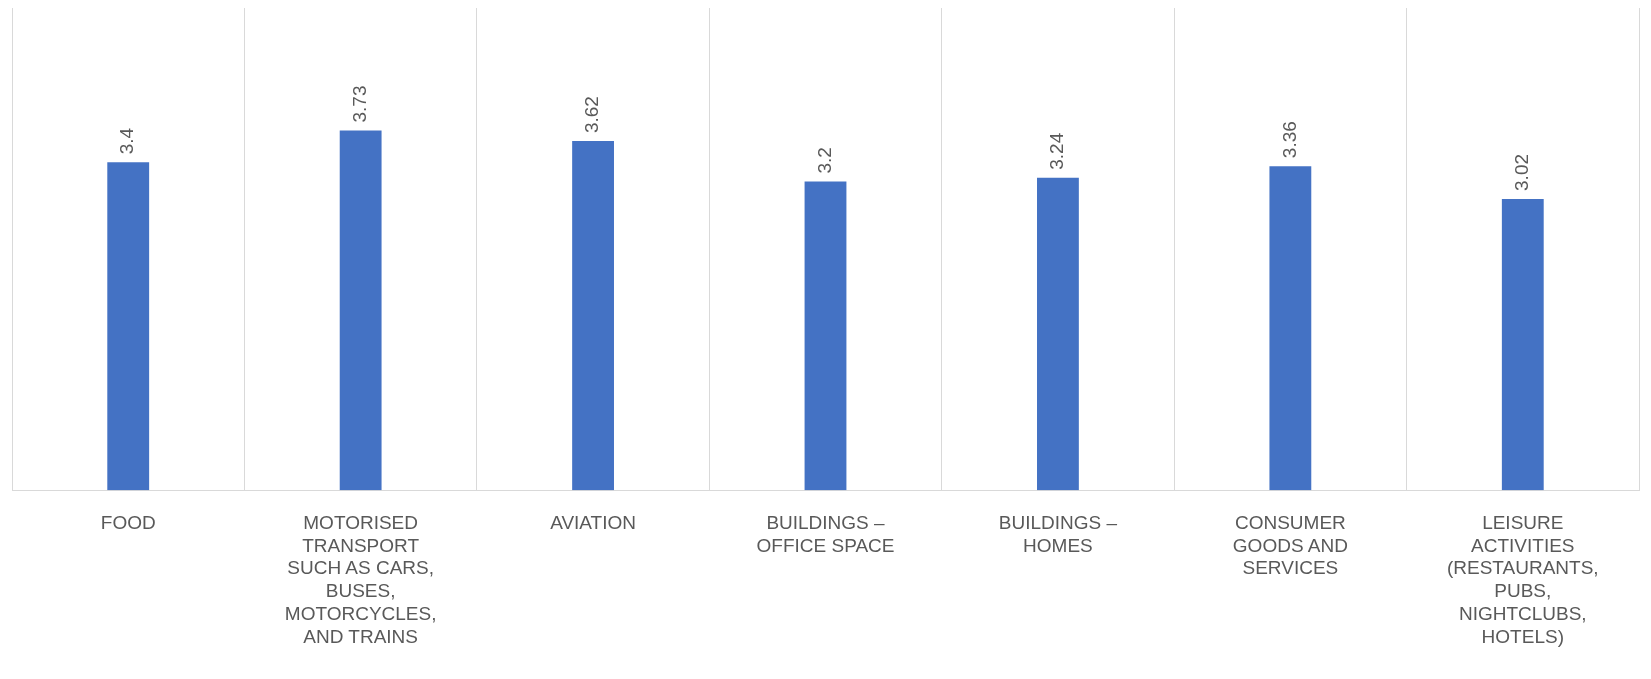 This screenshot has height=679, width=1651. Describe the element at coordinates (1522, 579) in the screenshot. I see `x-tick-label: LEISURE ACTIVITIES (RESTAURANTS, PUBS, NIGHTCLUBS, HOTELS)` at that location.